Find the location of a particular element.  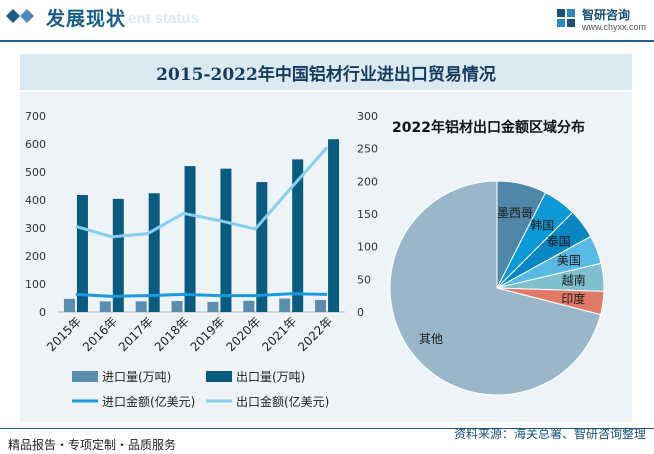

pie-slice-label: 其他 is located at coordinates (431, 339).